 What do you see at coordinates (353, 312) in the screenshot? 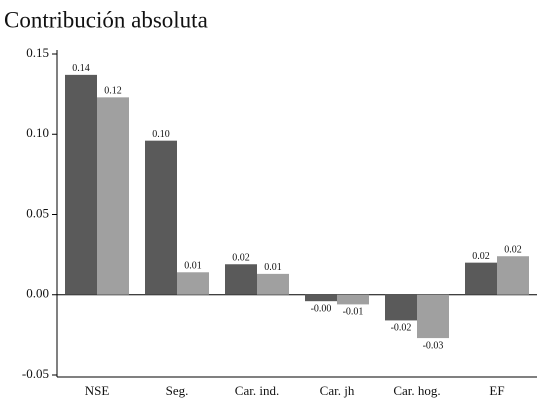
I see `value-label: -0.01` at bounding box center [353, 312].